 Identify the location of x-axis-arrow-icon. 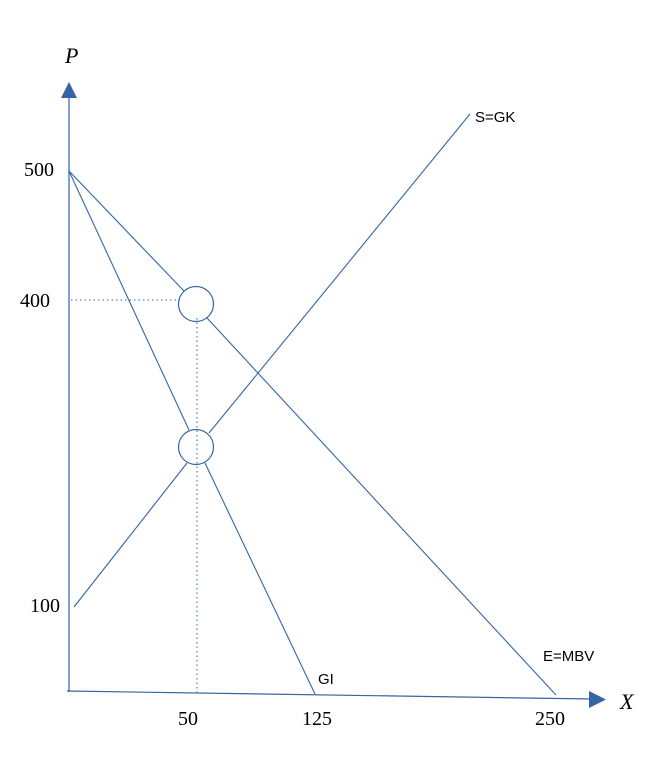
(597, 699).